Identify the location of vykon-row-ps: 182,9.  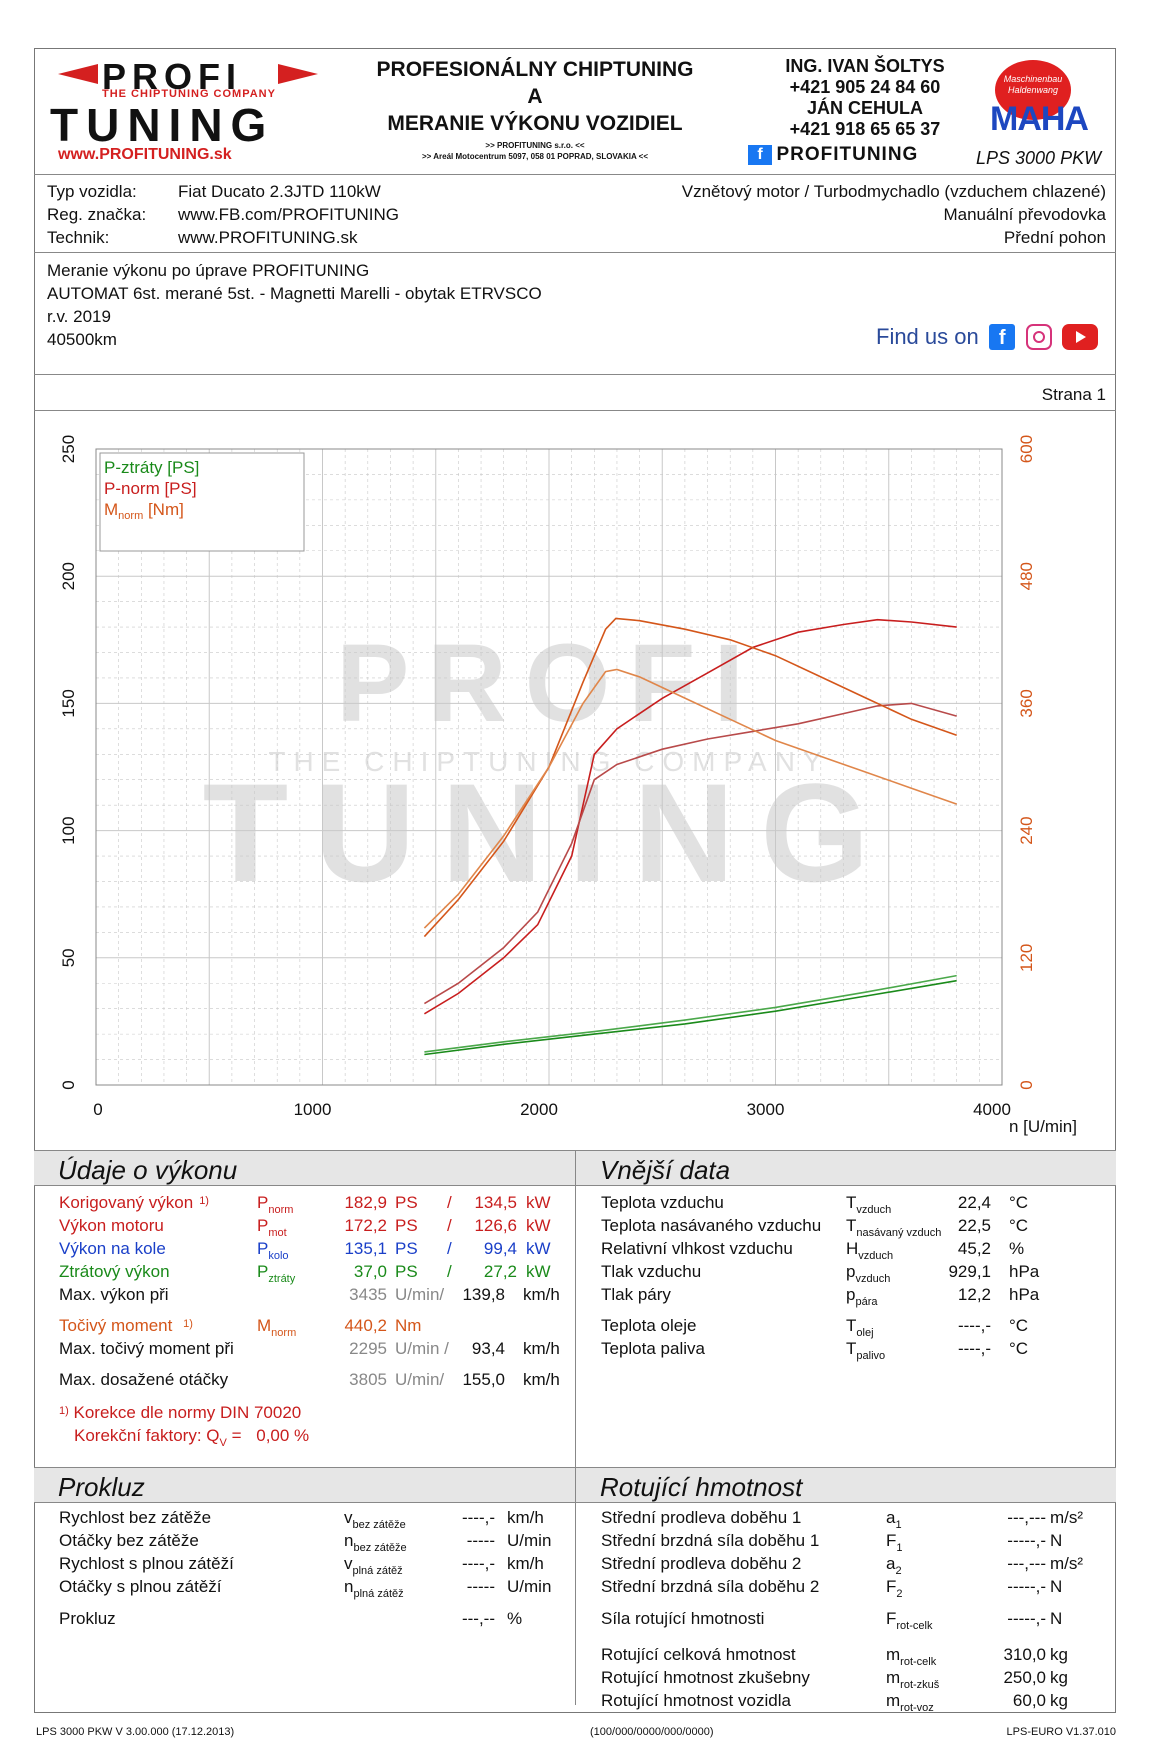
(365, 1202).